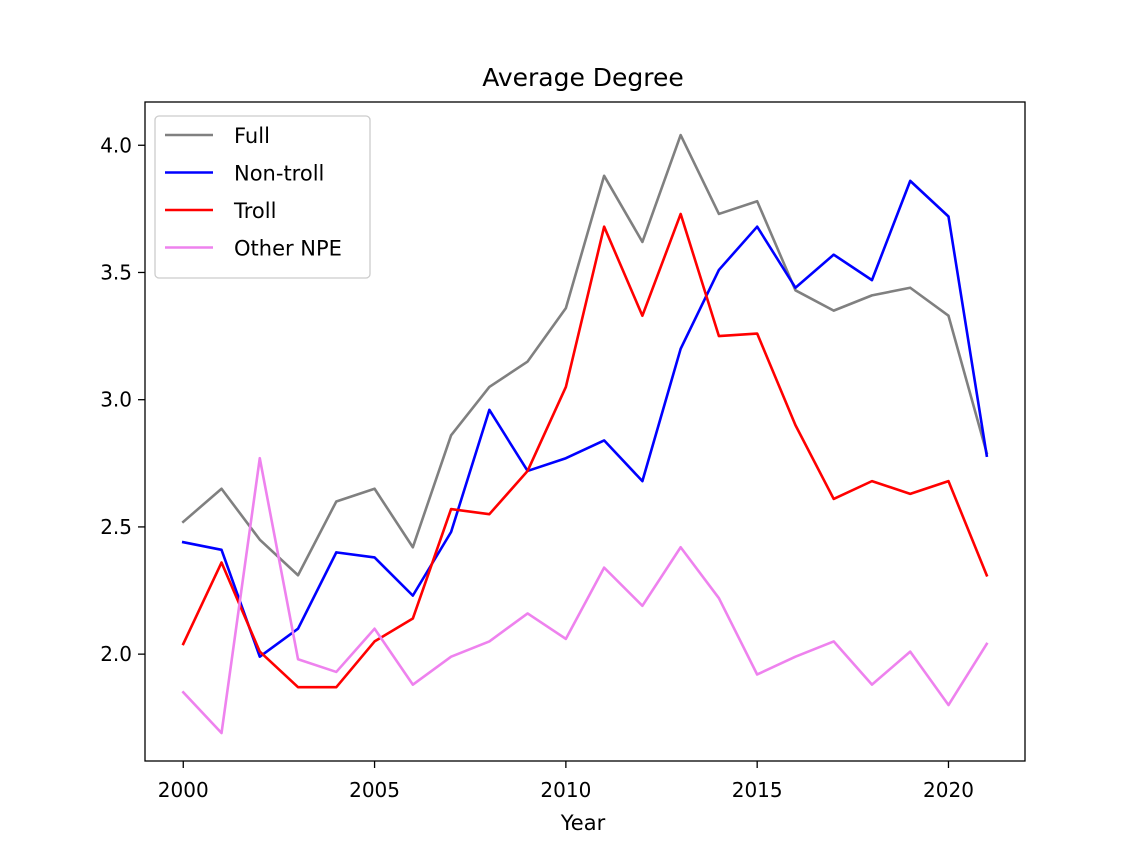 The width and height of the screenshot is (1138, 854). What do you see at coordinates (116, 654) in the screenshot?
I see `y-tick-label: 2.0` at bounding box center [116, 654].